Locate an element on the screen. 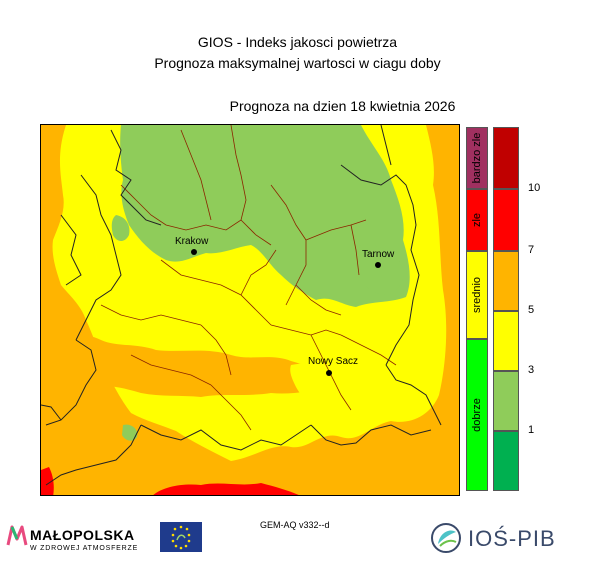  zone-orange-sw is located at coordinates (186, 365).